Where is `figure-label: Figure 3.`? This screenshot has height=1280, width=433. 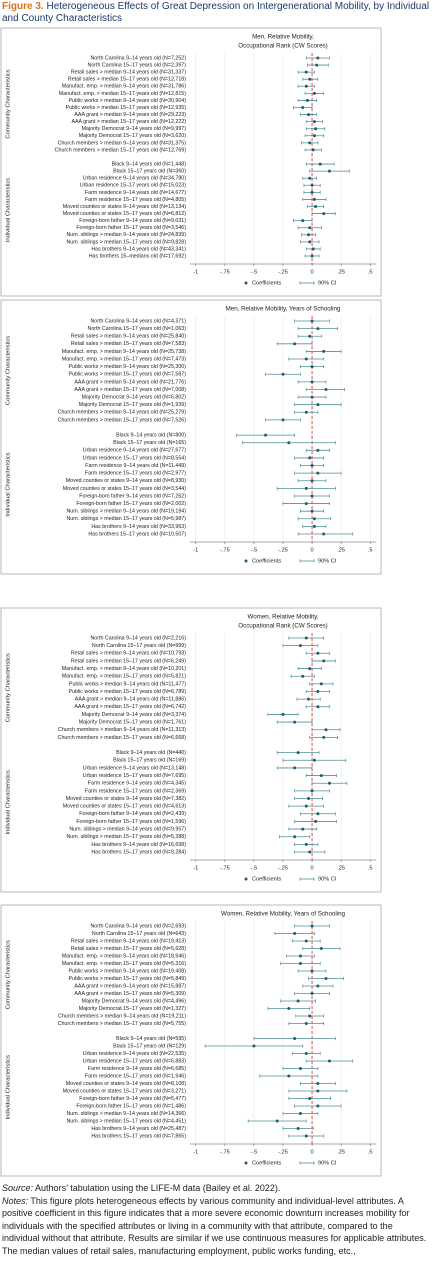
figure-label: Figure 3. is located at coordinates (23, 6).